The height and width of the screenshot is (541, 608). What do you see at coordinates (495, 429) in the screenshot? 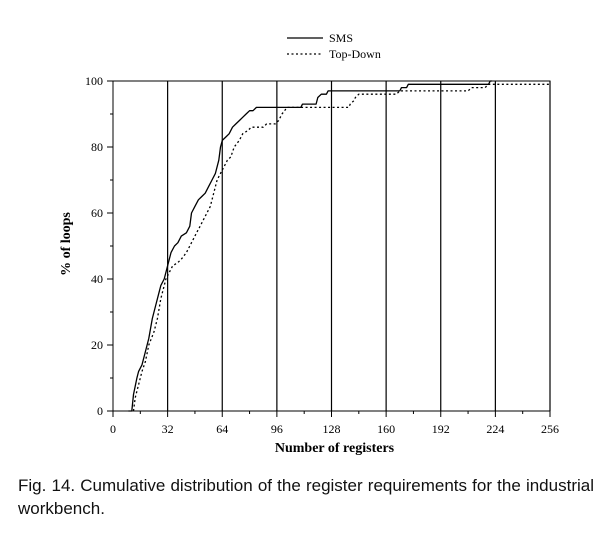
I see `x-tick-label: 224` at bounding box center [495, 429].